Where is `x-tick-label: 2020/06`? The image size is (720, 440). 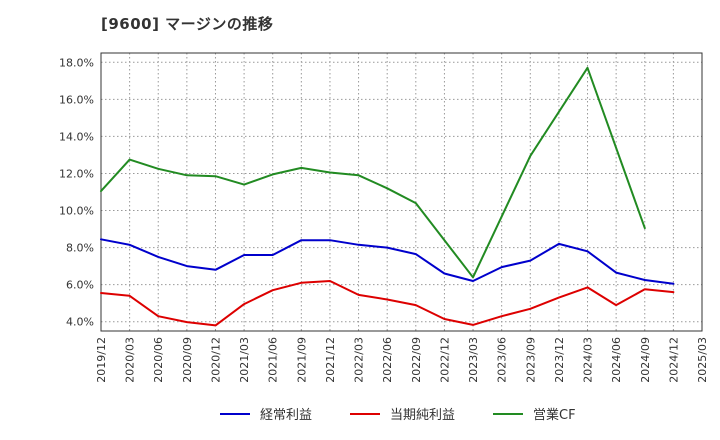
x-tick-label: 2020/06 is located at coordinates (158, 360).